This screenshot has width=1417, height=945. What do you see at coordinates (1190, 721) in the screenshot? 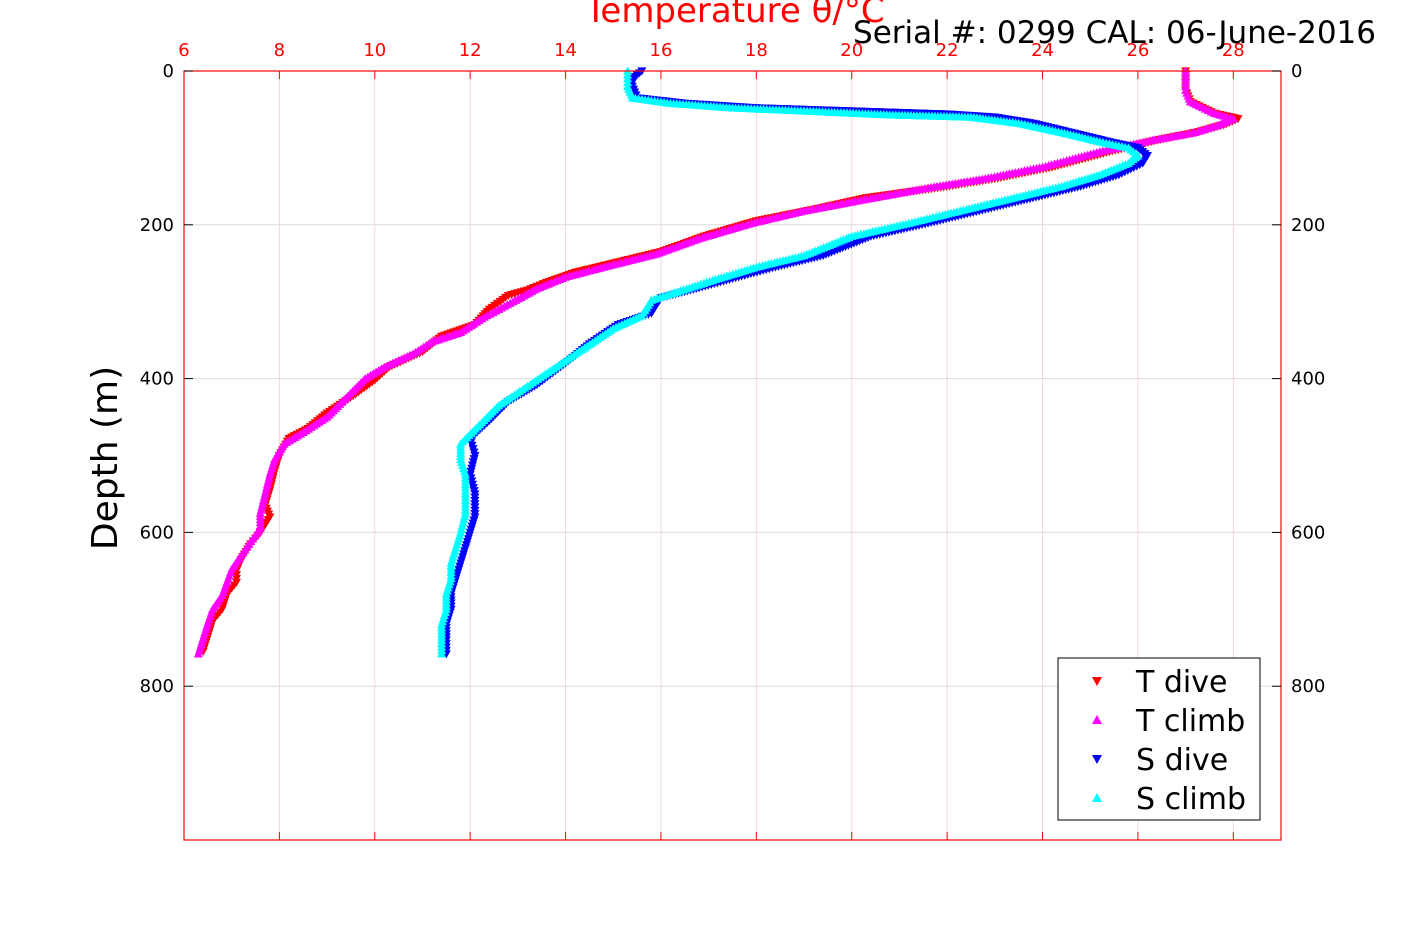
I see `legend-label: T climb` at bounding box center [1190, 721].